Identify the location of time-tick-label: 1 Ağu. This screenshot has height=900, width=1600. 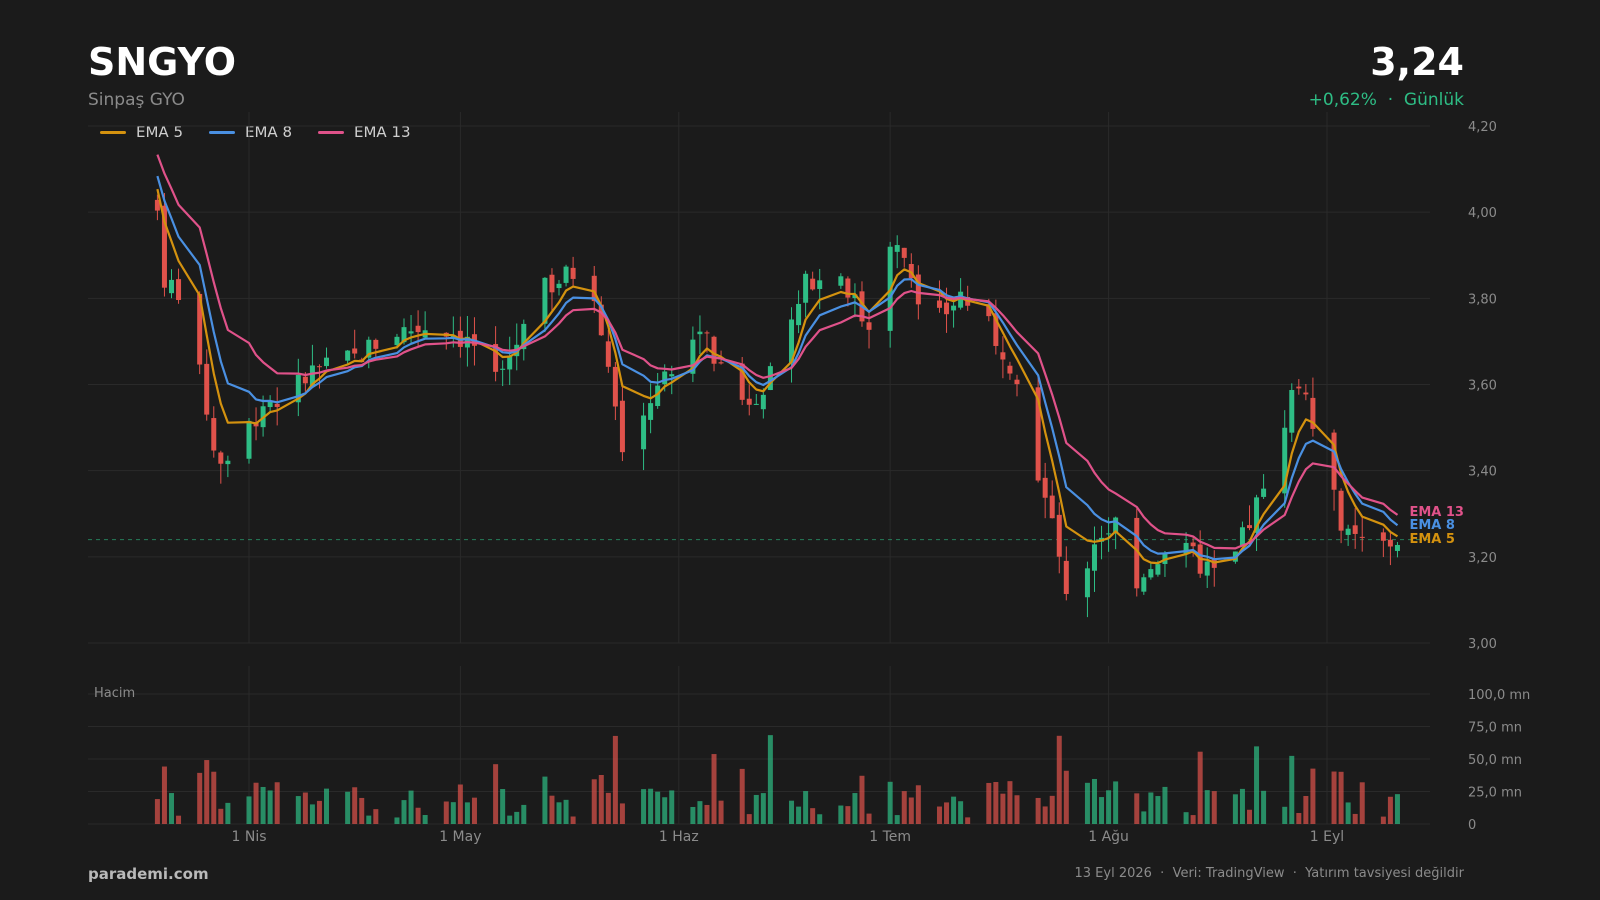
(1108, 837).